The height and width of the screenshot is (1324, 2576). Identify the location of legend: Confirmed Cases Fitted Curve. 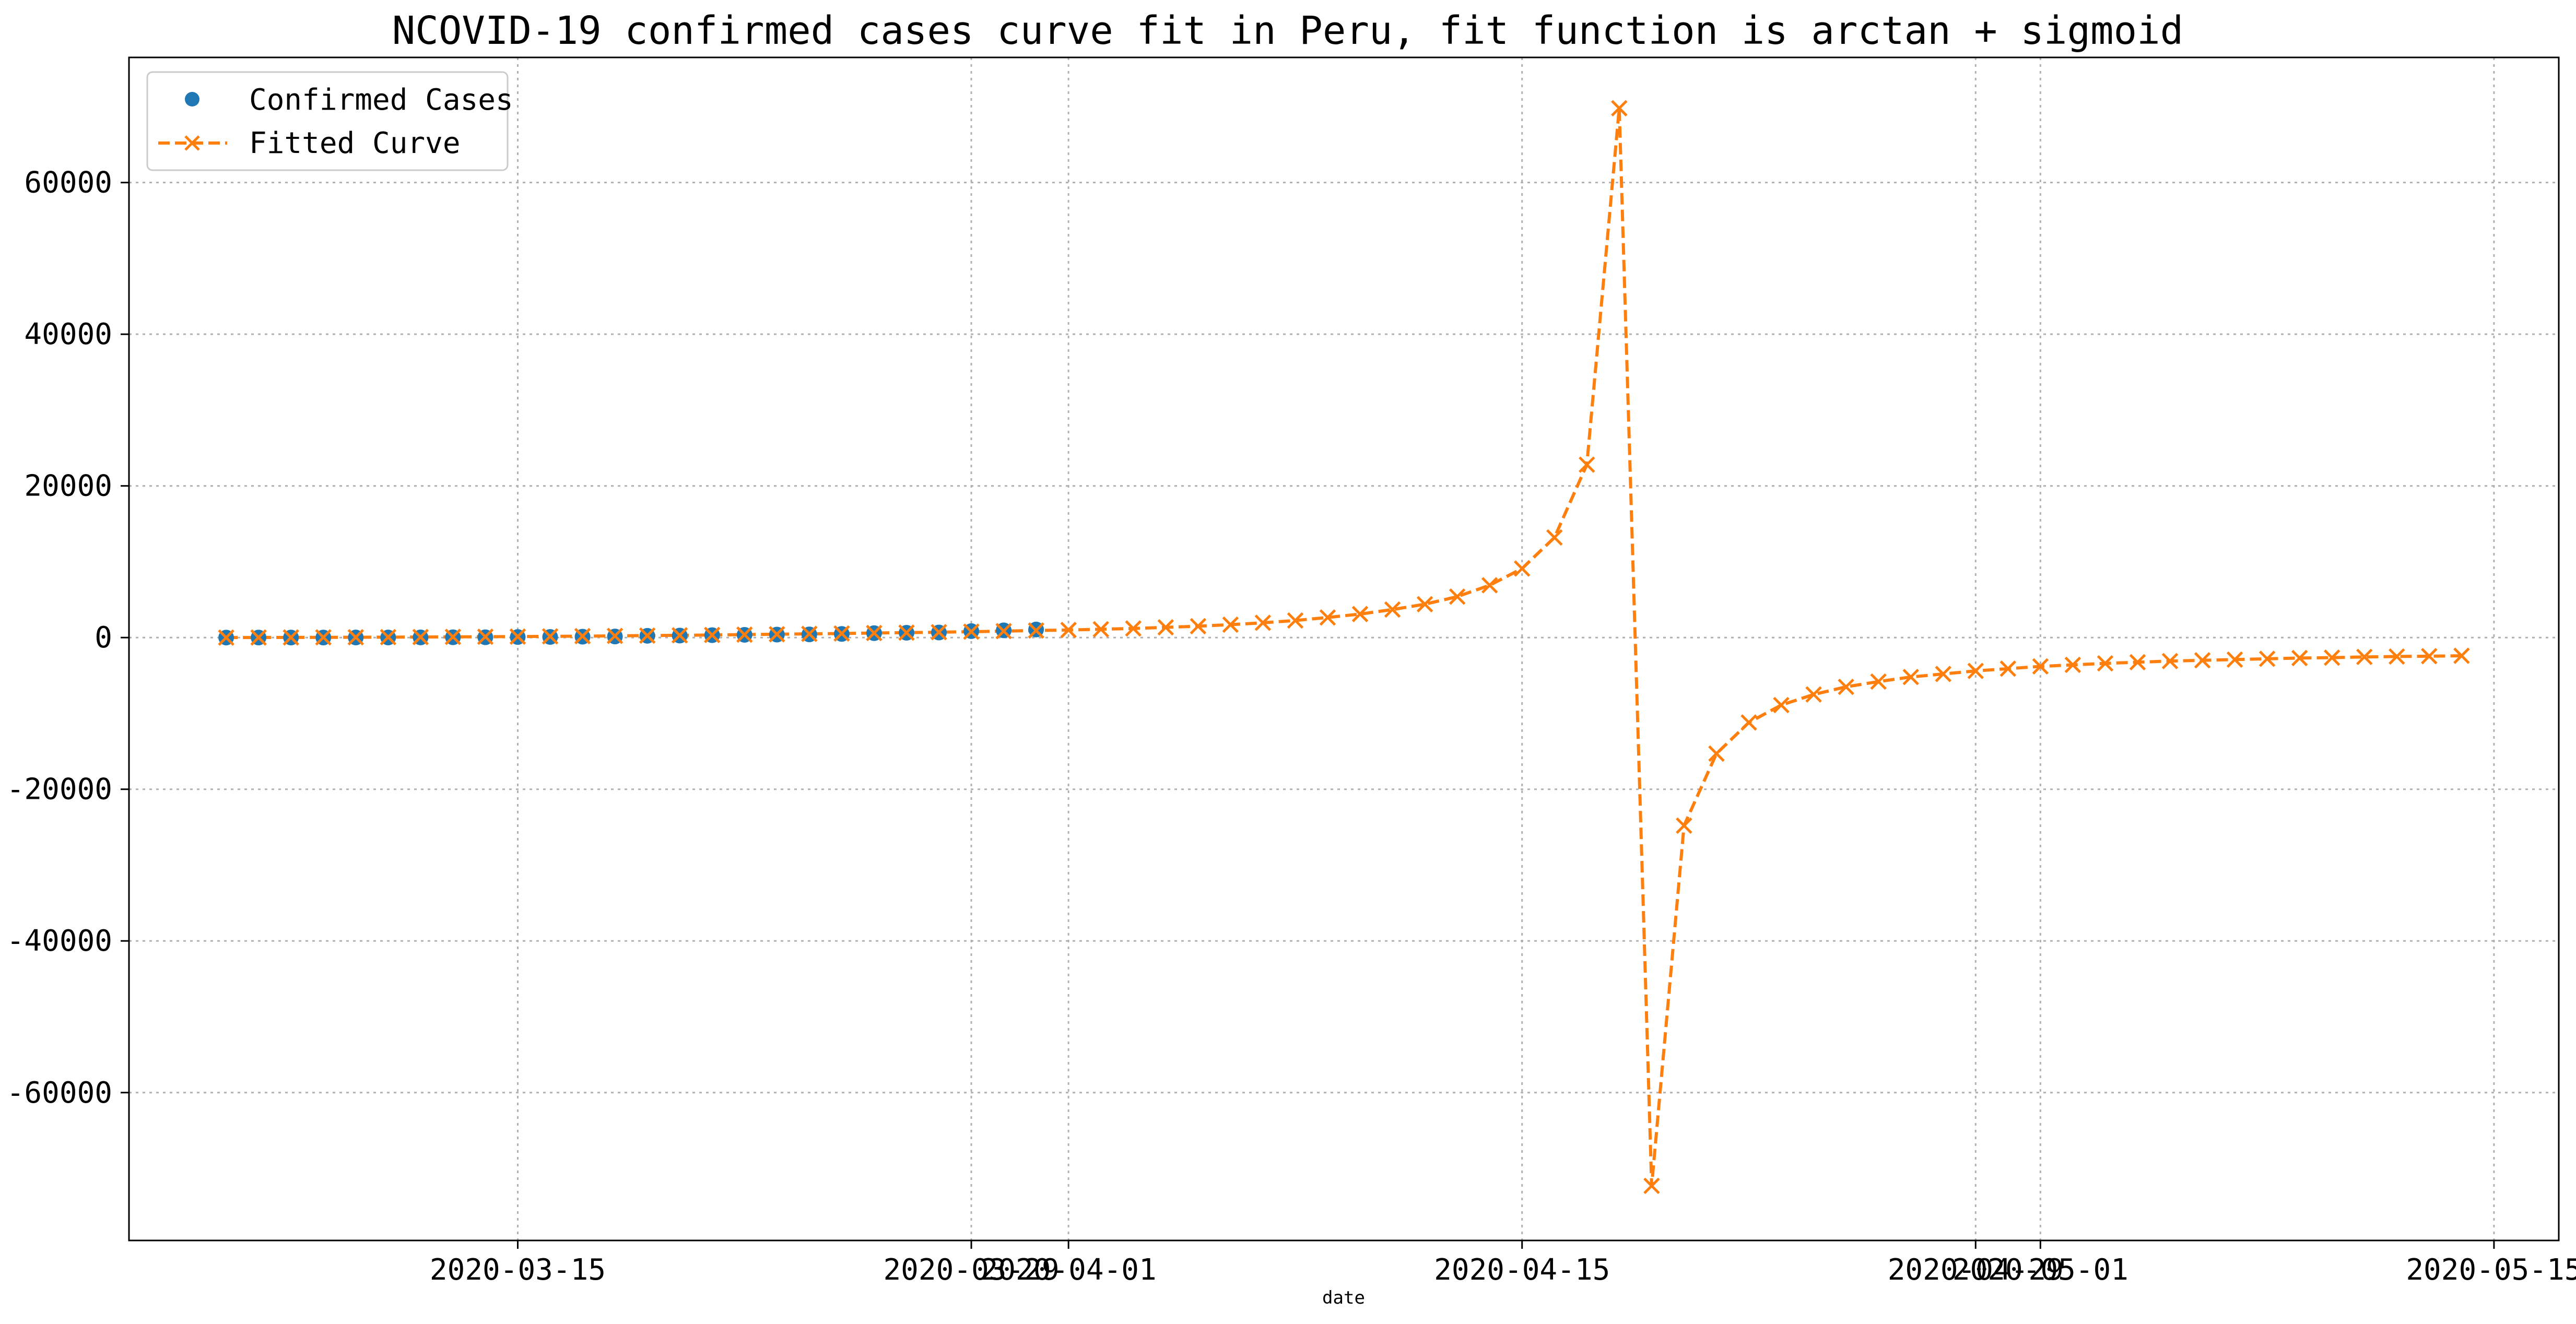
(329, 121).